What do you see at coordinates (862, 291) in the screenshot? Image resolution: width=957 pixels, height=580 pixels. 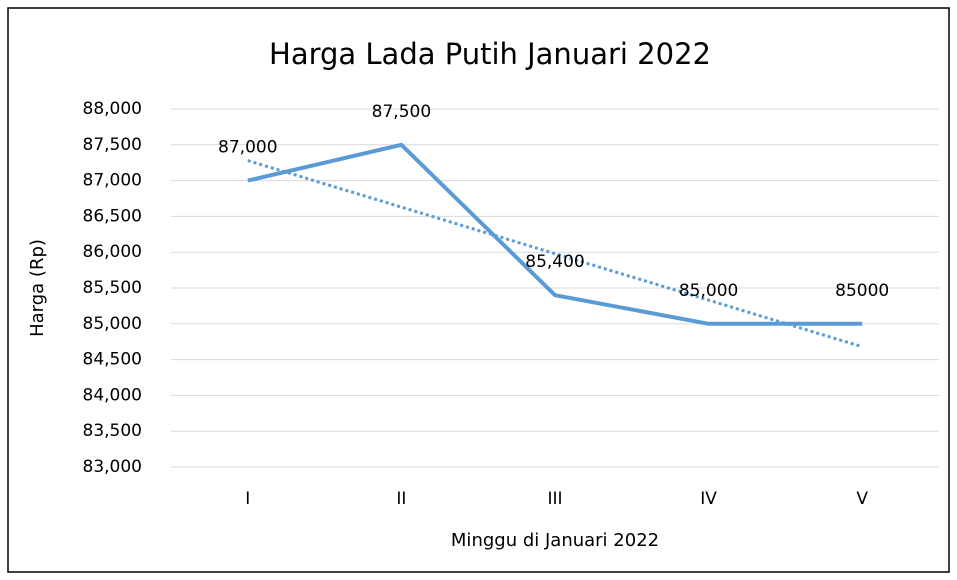 I see `data-label: 85000` at bounding box center [862, 291].